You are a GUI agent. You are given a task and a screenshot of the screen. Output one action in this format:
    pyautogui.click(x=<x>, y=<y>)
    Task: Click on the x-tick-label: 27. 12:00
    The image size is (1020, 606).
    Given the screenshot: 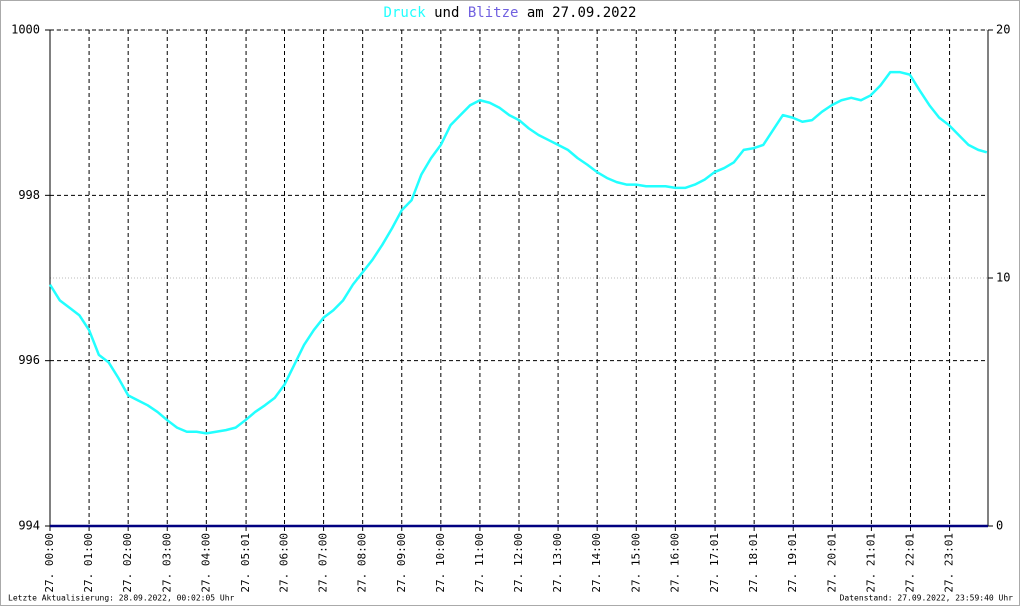 What is the action you would take?
    pyautogui.click(x=518, y=563)
    